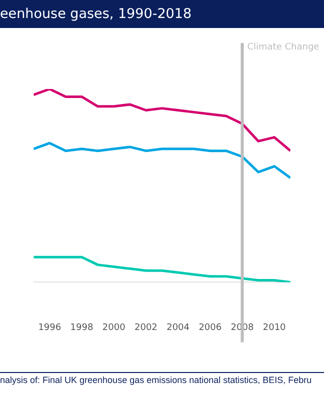 Image resolution: width=324 pixels, height=400 pixels. Describe the element at coordinates (162, 379) in the screenshot. I see `text: nalysis of: Final UK greenhouse gas emissions national statistics, BEIS, Febru` at that location.